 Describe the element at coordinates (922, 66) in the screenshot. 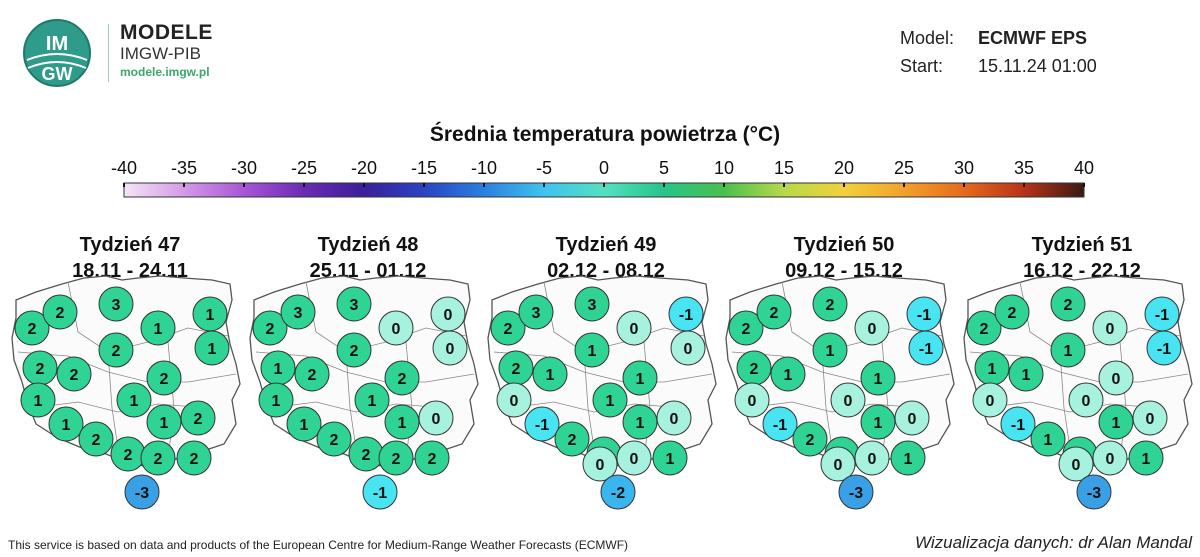

I see `start-label: Start:` at that location.